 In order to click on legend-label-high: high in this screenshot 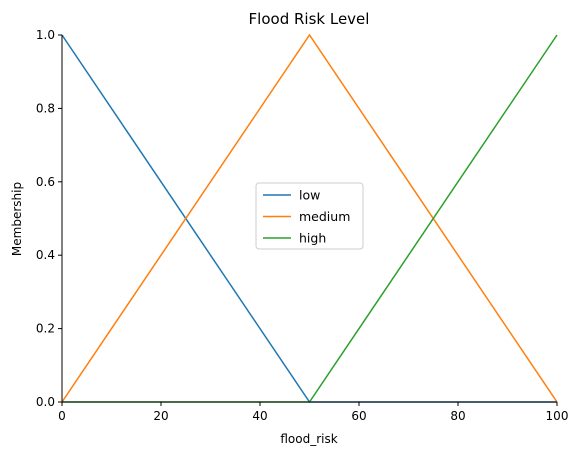, I will do `click(312, 238)`.